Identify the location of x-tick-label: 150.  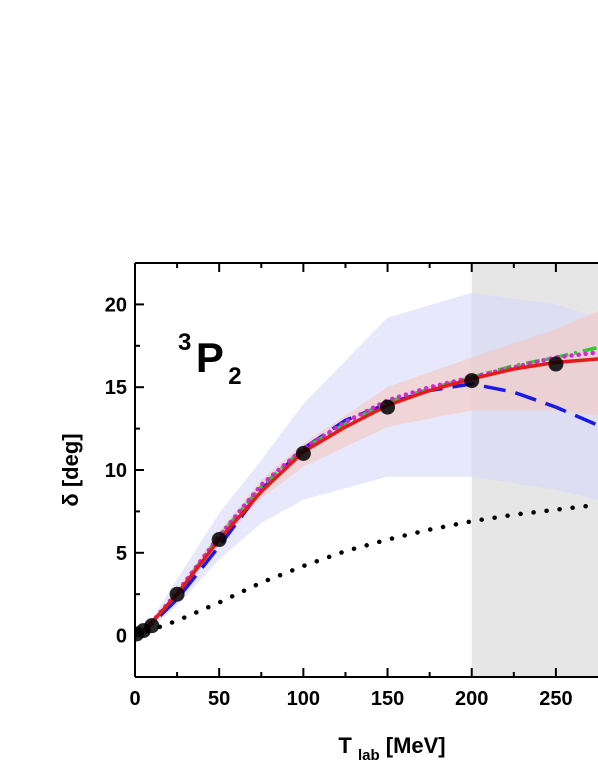
(387, 699).